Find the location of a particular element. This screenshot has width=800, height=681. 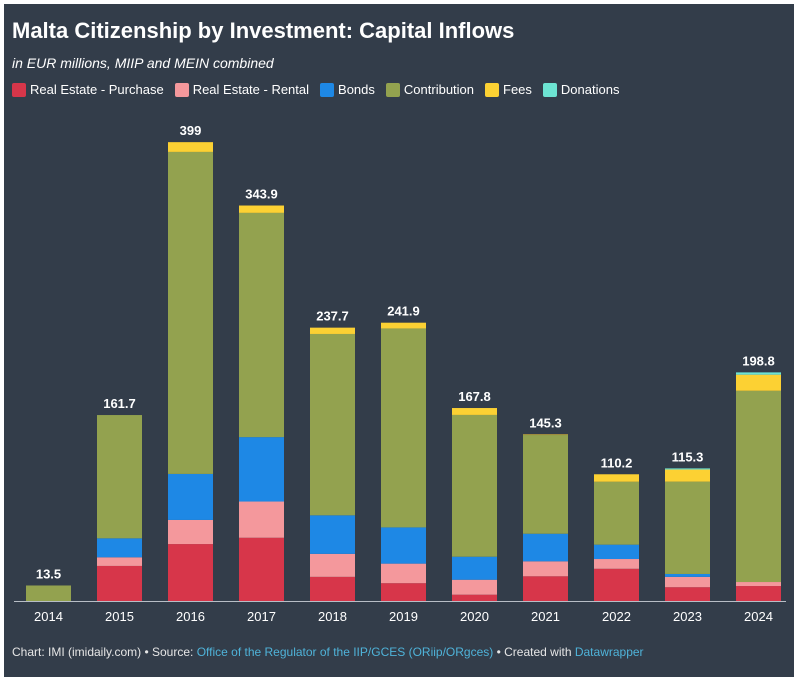

x-tick-label-2023: 2023 is located at coordinates (687, 616).